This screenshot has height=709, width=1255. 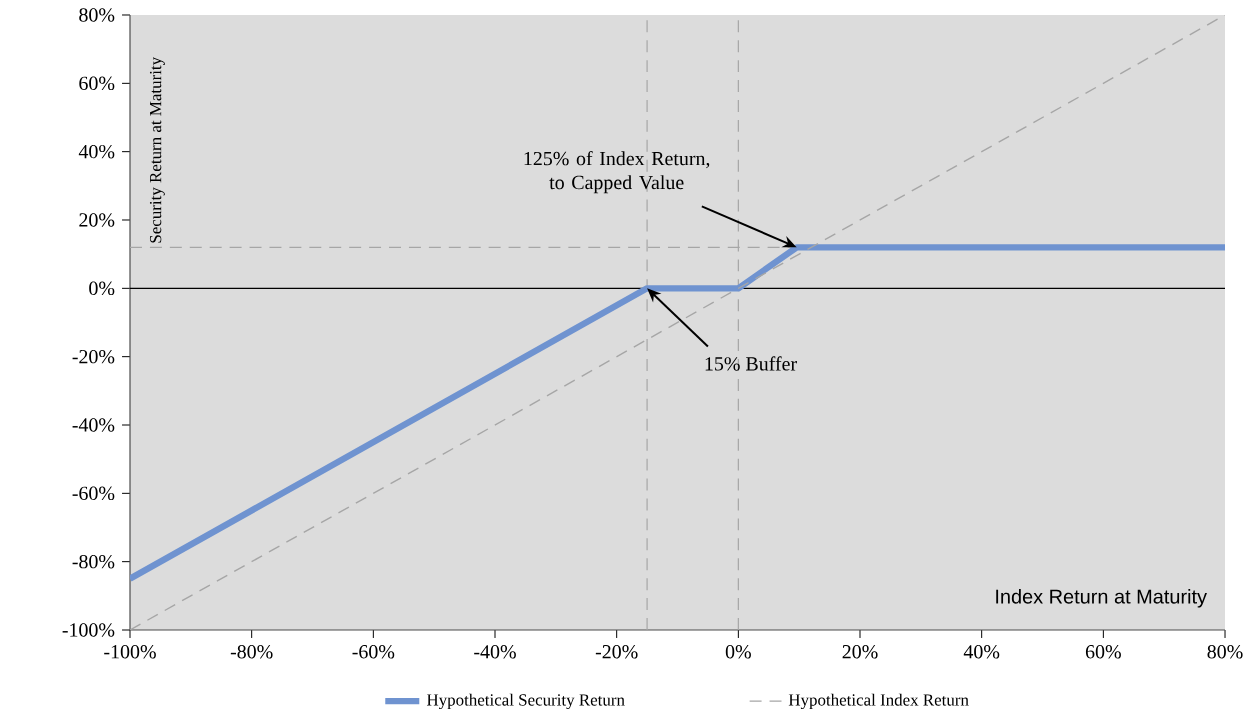 What do you see at coordinates (96, 151) in the screenshot?
I see `y-tick-label: 40%` at bounding box center [96, 151].